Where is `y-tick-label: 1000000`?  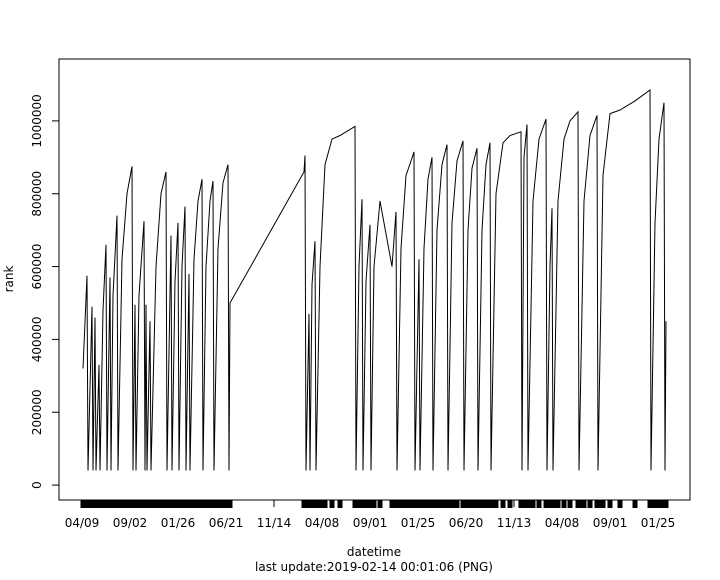
y-tick-label: 1000000 is located at coordinates (37, 120).